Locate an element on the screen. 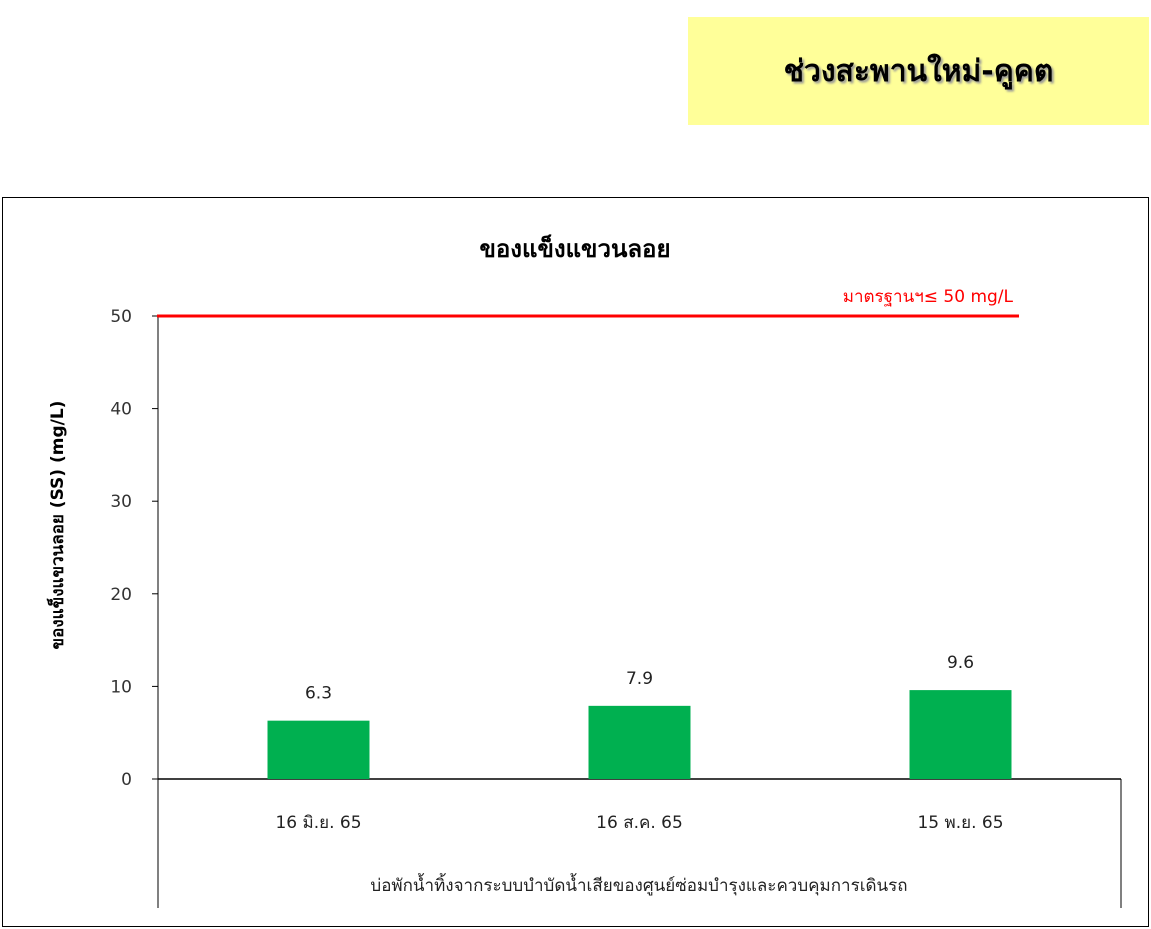 This screenshot has height=929, width=1151. y-tick-label: 50 is located at coordinates (121, 317).